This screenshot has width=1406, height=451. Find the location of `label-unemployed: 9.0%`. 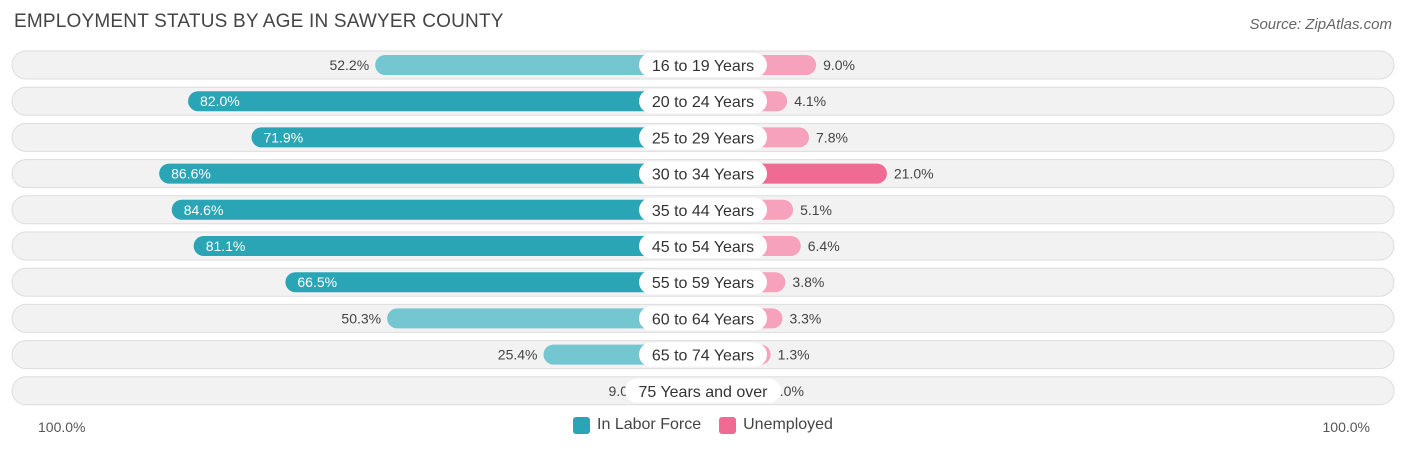

label-unemployed: 9.0% is located at coordinates (839, 65).